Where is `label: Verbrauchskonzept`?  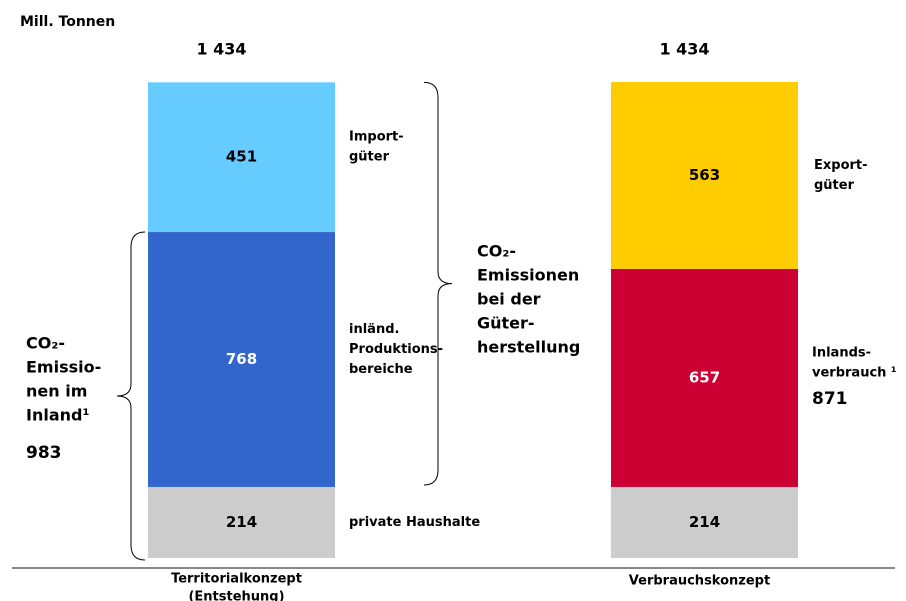
label: Verbrauchskonzept is located at coordinates (699, 581).